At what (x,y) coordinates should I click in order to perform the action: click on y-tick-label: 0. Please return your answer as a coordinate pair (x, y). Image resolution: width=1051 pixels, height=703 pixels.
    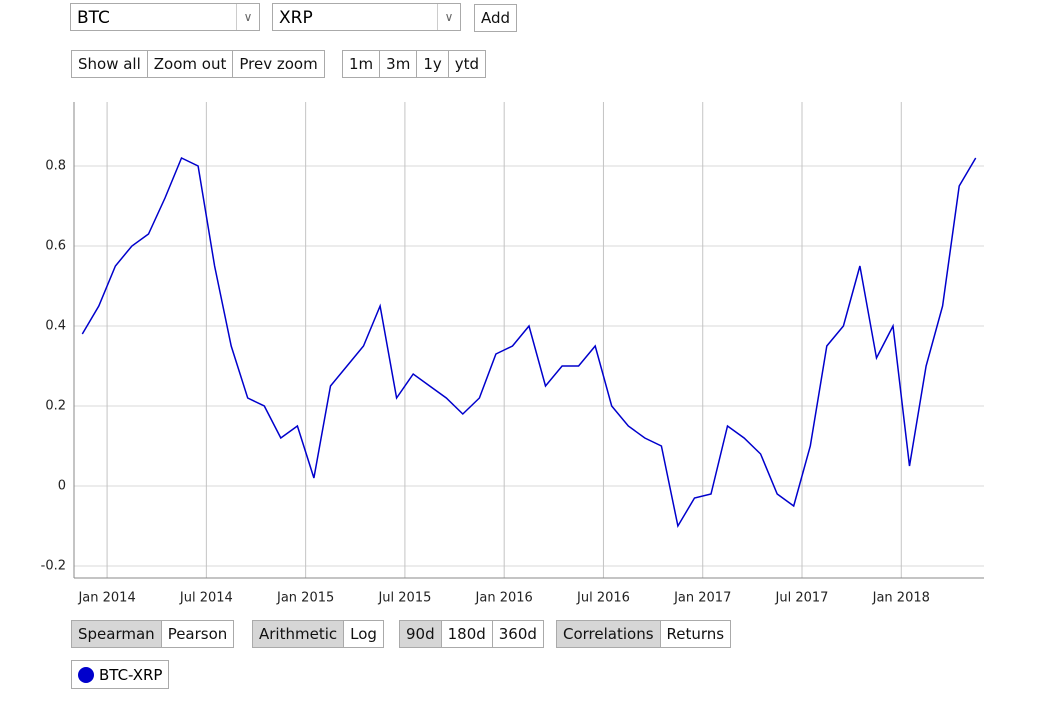
    Looking at the image, I should click on (62, 486).